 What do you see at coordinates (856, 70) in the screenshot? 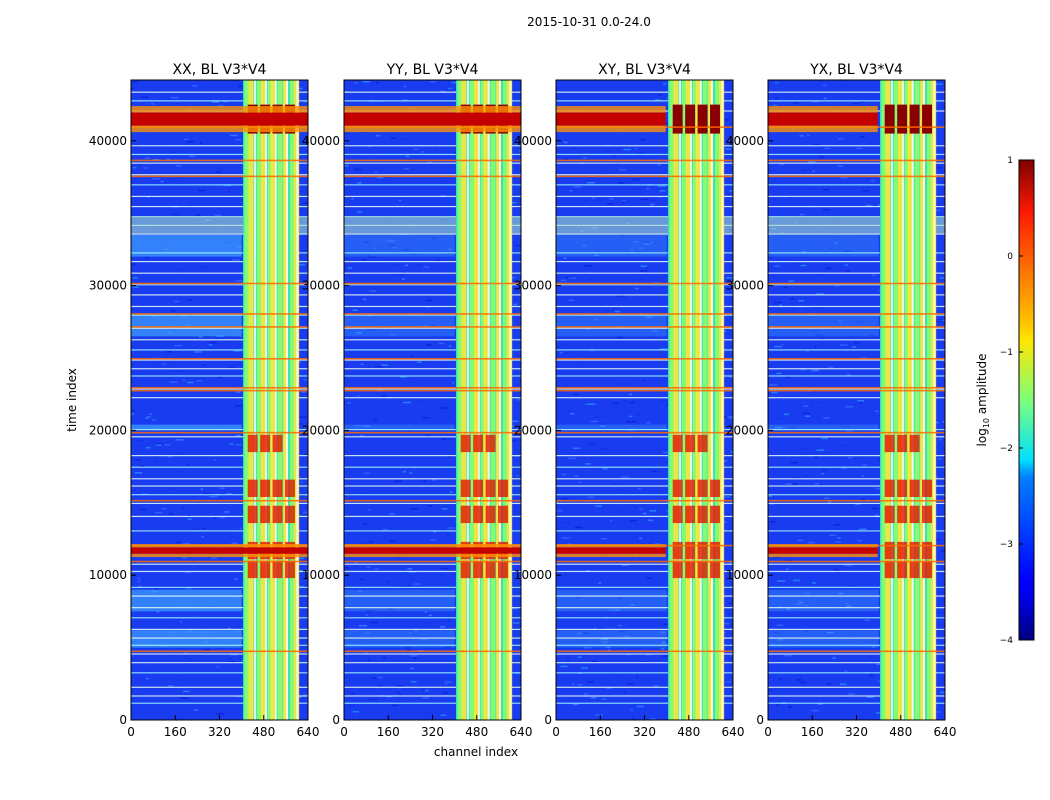
I see `panel-title: YX, BL V3*V4` at bounding box center [856, 70].